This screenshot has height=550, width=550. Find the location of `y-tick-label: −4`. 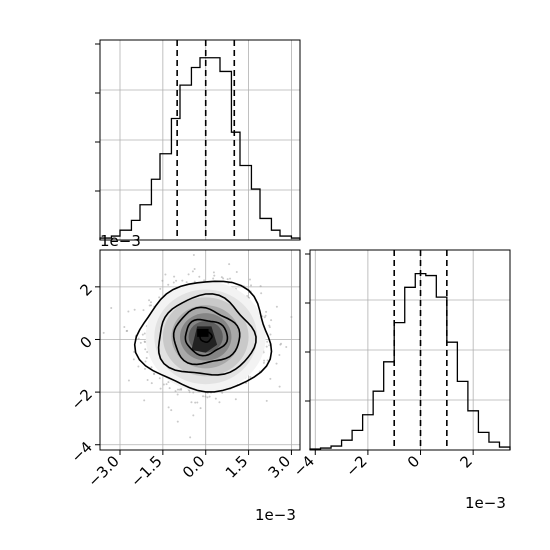

y-tick-label: −4 is located at coordinates (82, 452).